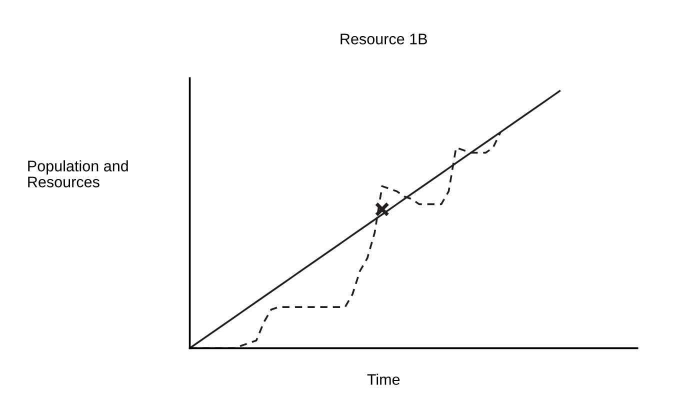 The width and height of the screenshot is (673, 403). Describe the element at coordinates (383, 379) in the screenshot. I see `x-axis-title: Time` at that location.